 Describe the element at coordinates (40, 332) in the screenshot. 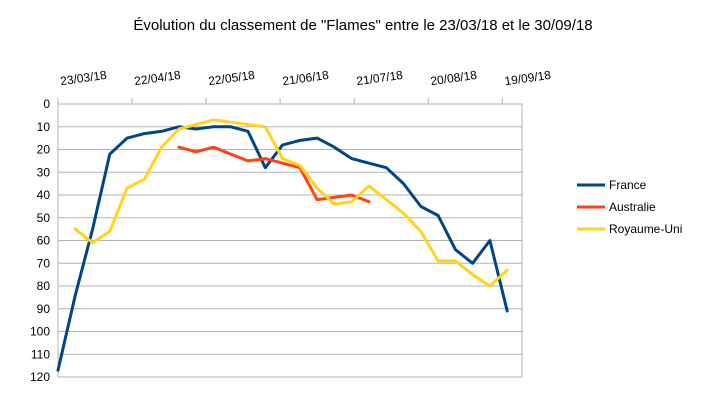

I see `y-tick-label: 100` at that location.